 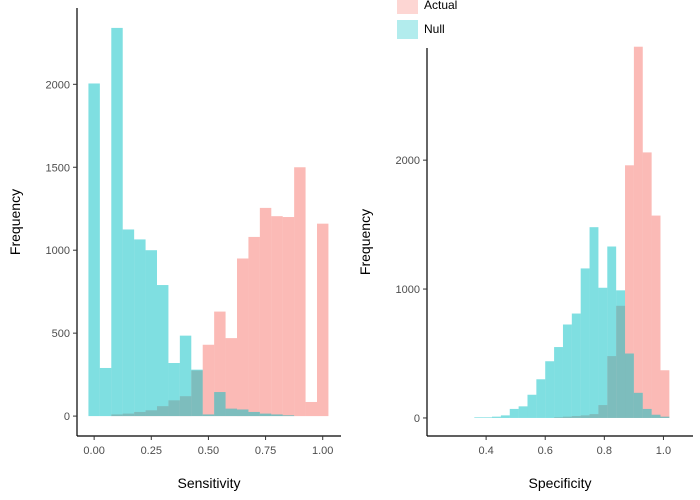 What do you see at coordinates (663, 451) in the screenshot?
I see `x-tick-label: 1.0` at bounding box center [663, 451].